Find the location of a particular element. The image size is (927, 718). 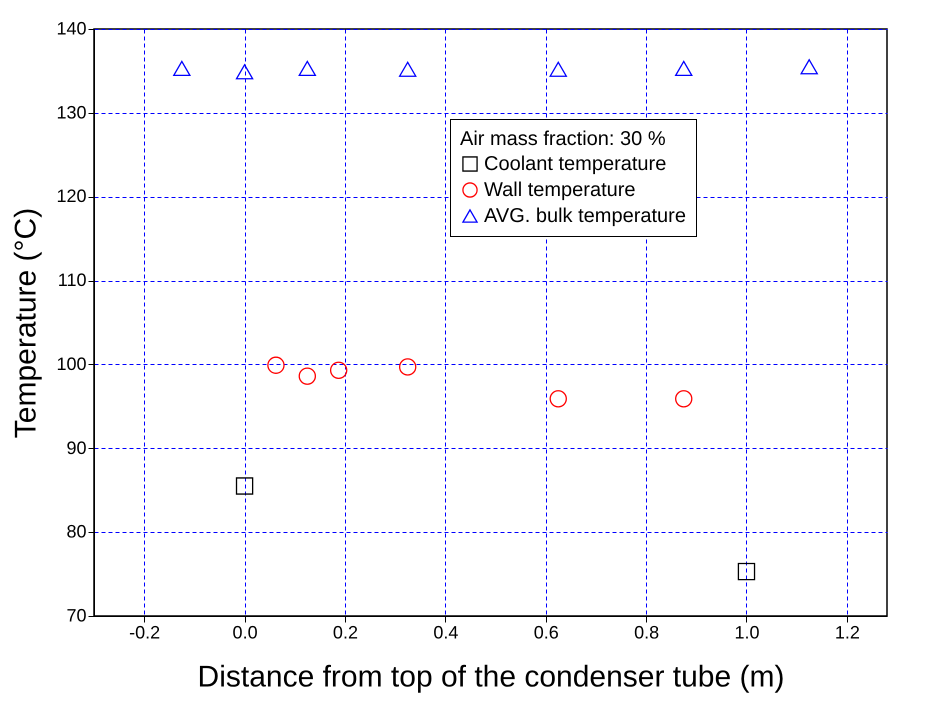

legend-label: Coolant temperature is located at coordinates (575, 164).